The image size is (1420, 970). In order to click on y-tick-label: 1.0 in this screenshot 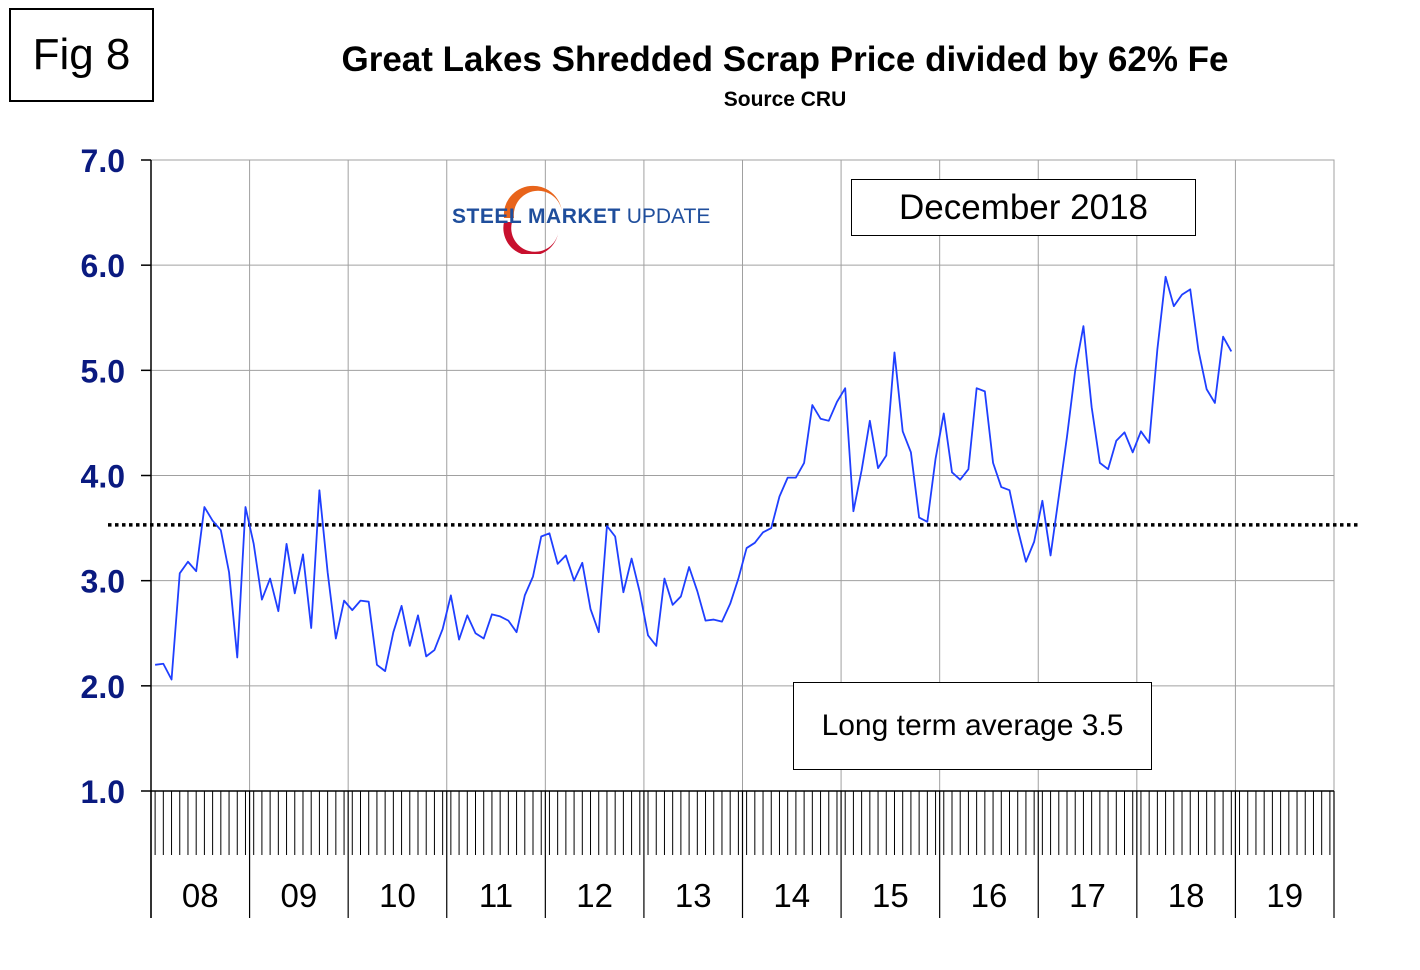, I will do `click(103, 792)`.